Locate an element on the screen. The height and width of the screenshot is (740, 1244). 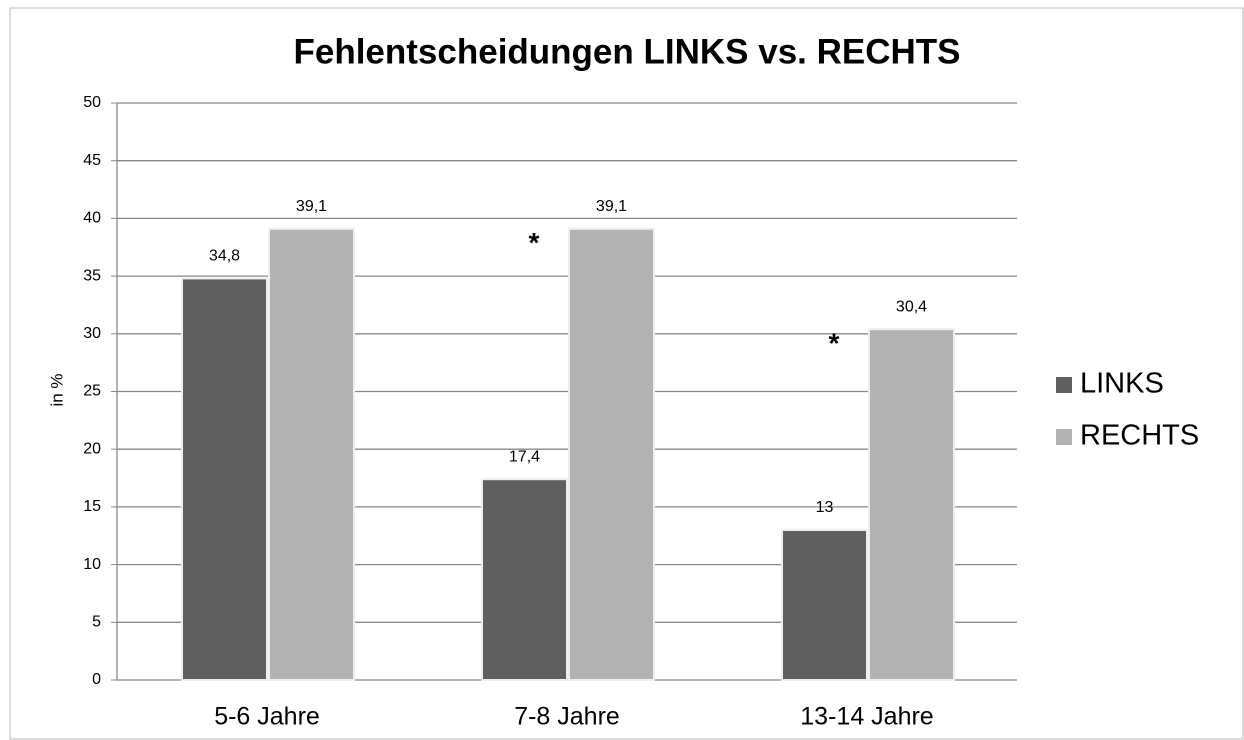
value-label: 34,8 is located at coordinates (224, 256).